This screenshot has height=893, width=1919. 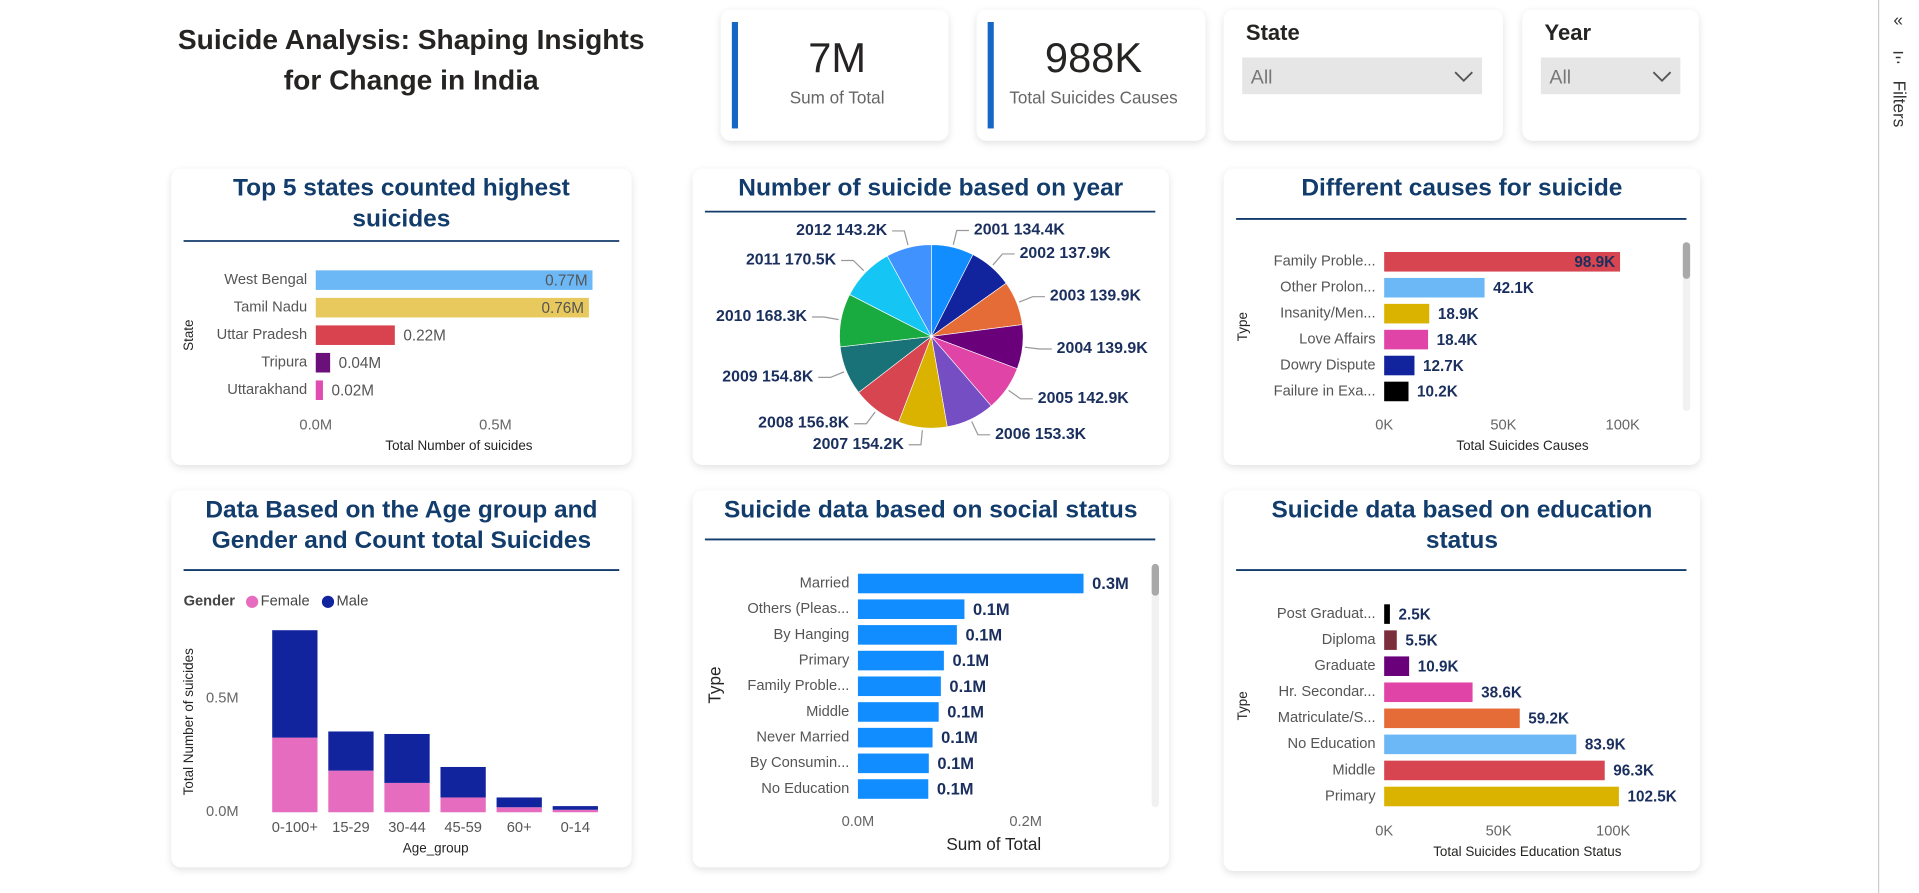 I want to click on category-label: Married, so click(x=825, y=583).